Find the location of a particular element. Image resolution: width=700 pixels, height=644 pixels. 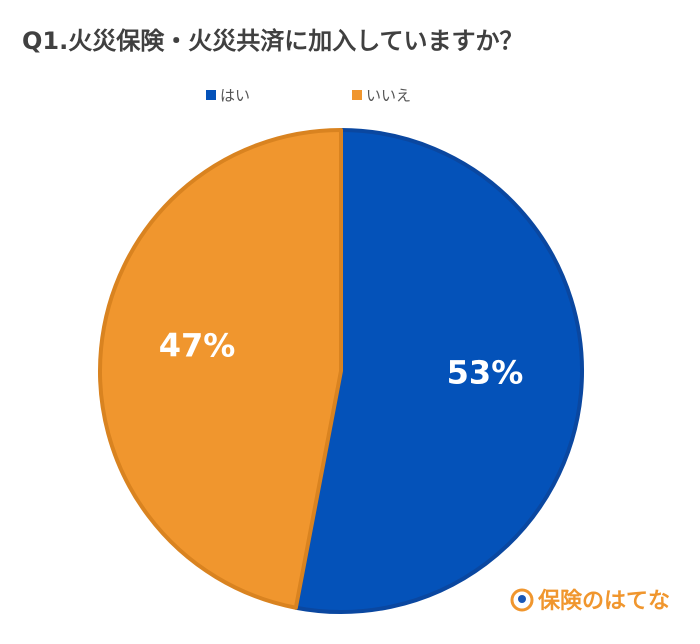

legend-label: いいえ is located at coordinates (388, 96).